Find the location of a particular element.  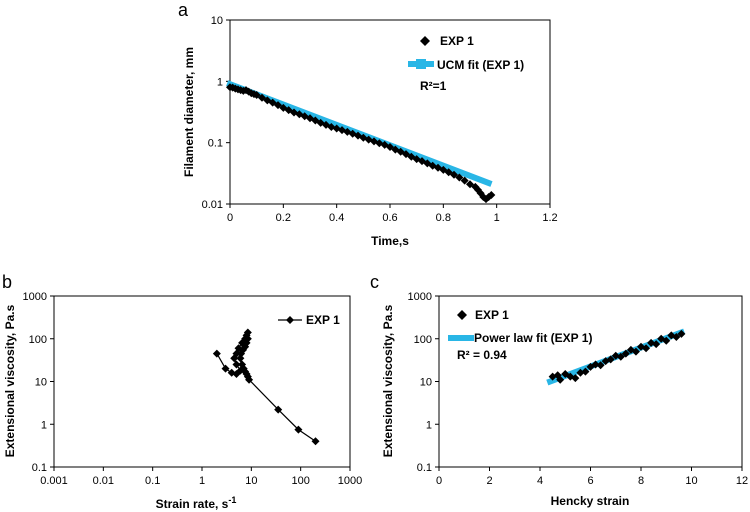

panel-b-series-line is located at coordinates (266, 387).